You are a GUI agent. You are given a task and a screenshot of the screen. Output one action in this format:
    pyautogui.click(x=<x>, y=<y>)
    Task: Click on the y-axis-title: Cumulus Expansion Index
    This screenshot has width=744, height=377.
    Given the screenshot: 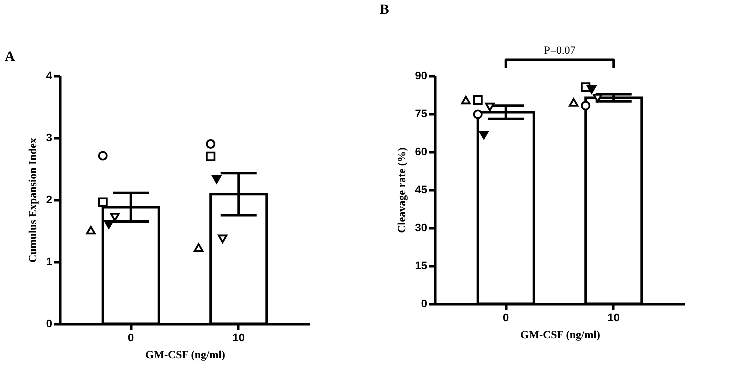 What is the action you would take?
    pyautogui.click(x=33, y=200)
    